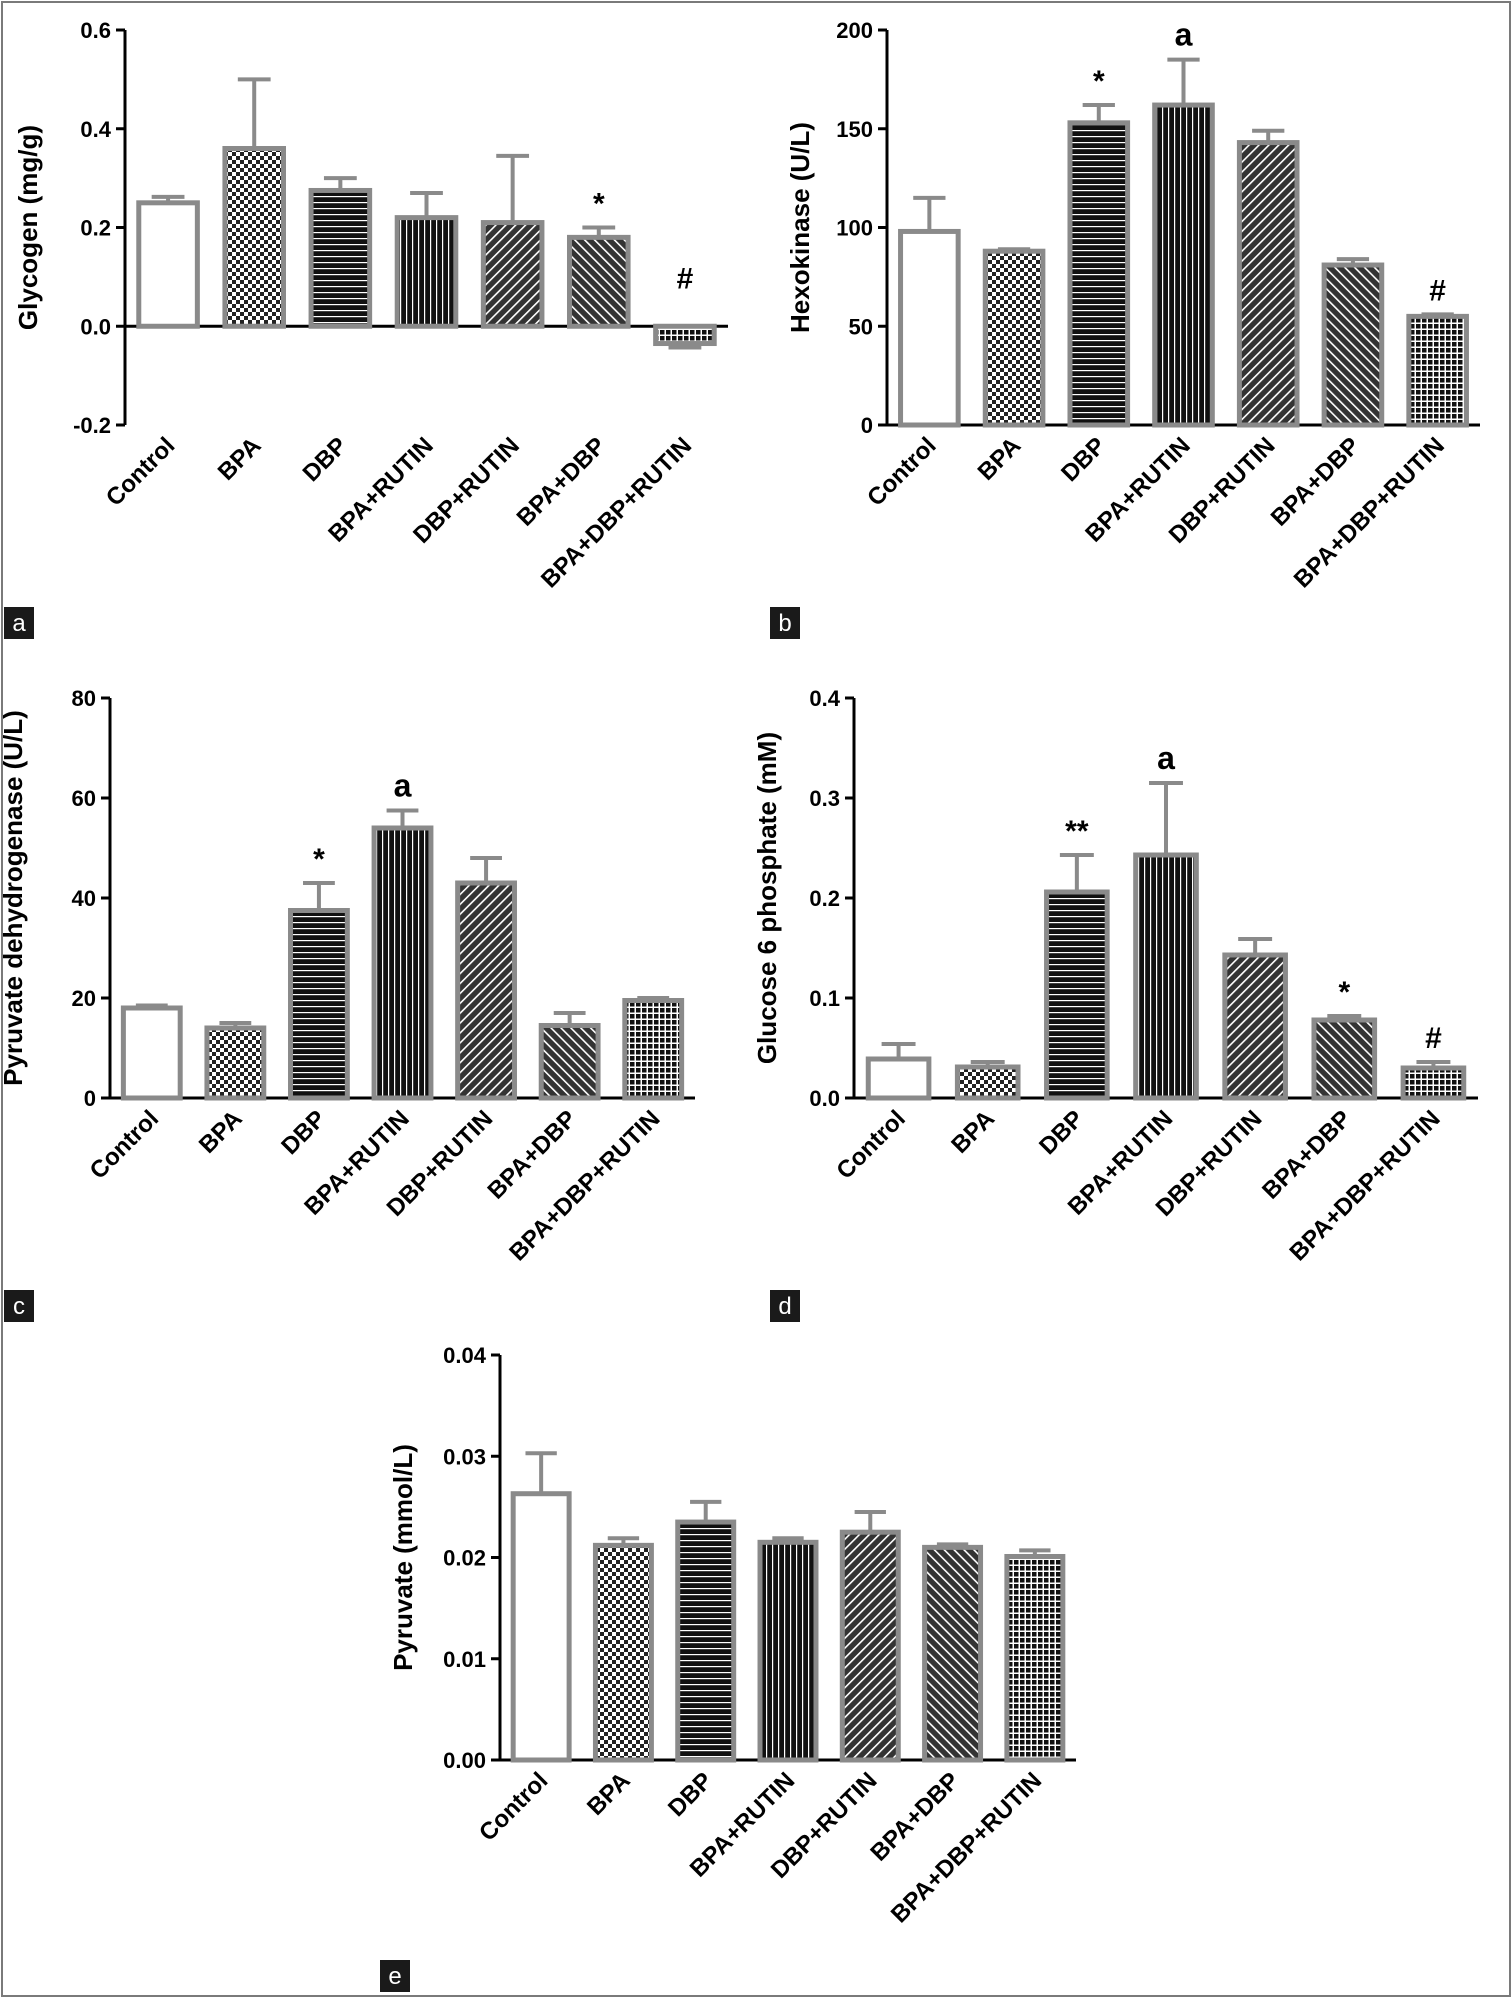 The width and height of the screenshot is (1512, 1998). I want to click on y-tick-label: 60, so click(84, 798).